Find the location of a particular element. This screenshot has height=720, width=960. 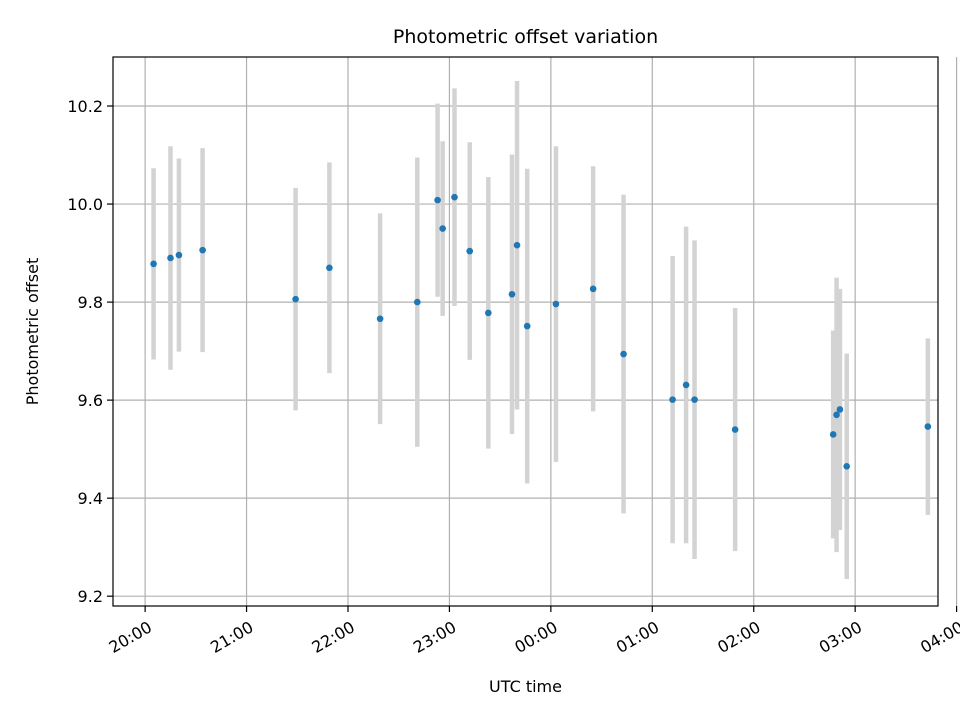

y-axis-label: Photometric offset is located at coordinates (32, 332).